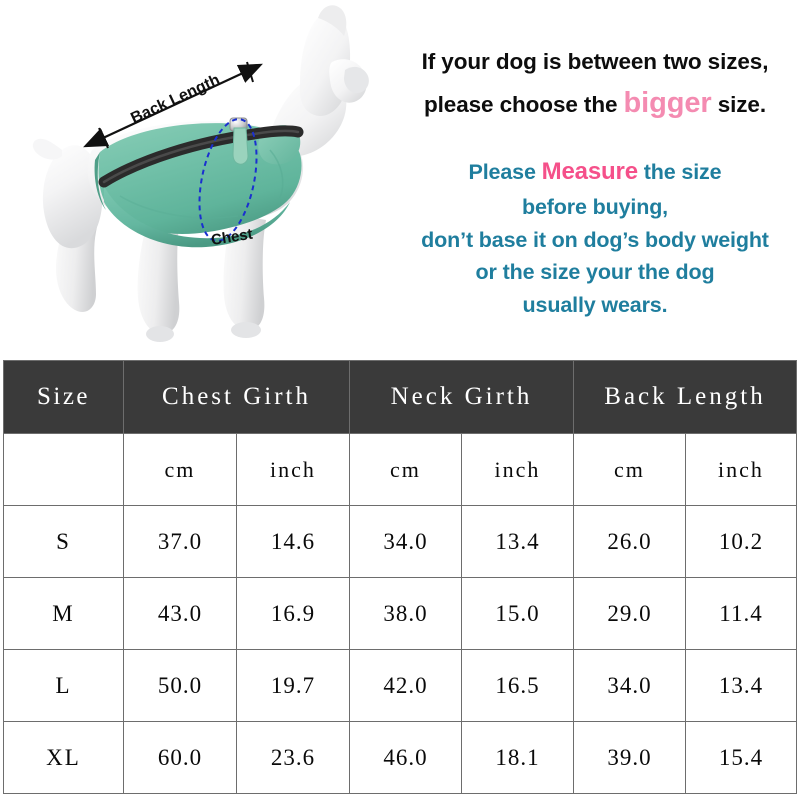  I want to click on cell-size: L, so click(63, 685).